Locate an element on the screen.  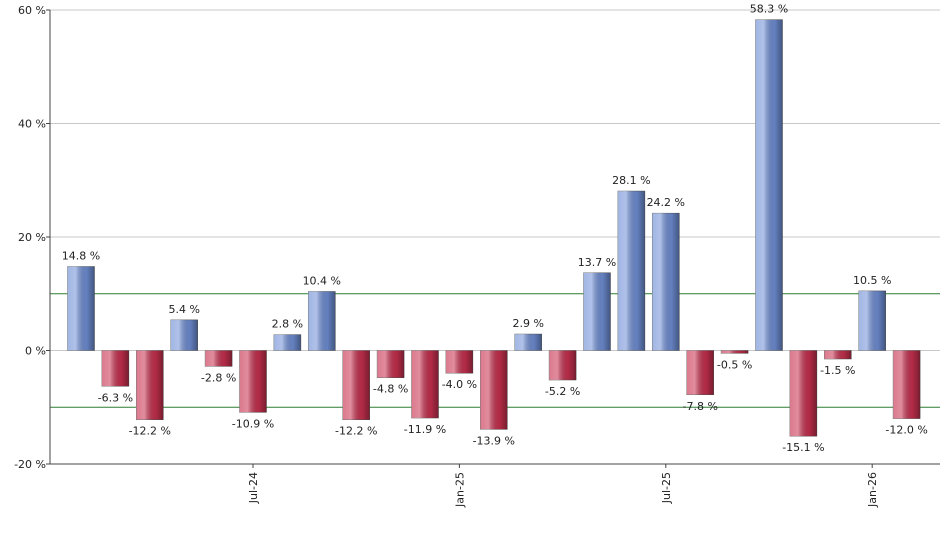
value-label: -2.8 % is located at coordinates (218, 377).